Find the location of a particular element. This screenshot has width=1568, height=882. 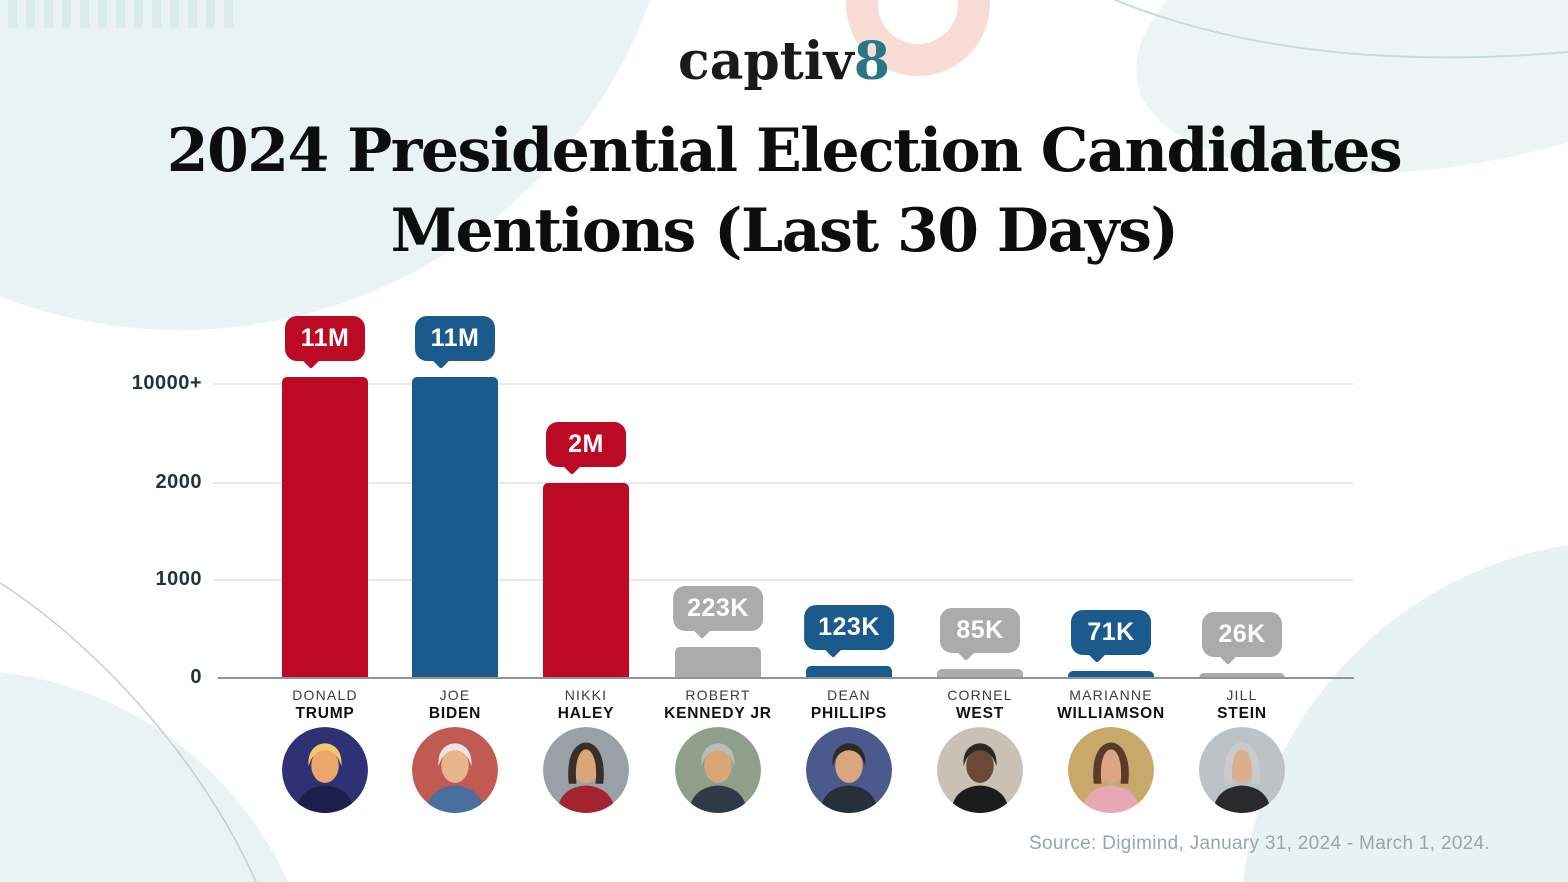

gridline-2000 is located at coordinates (783, 483).